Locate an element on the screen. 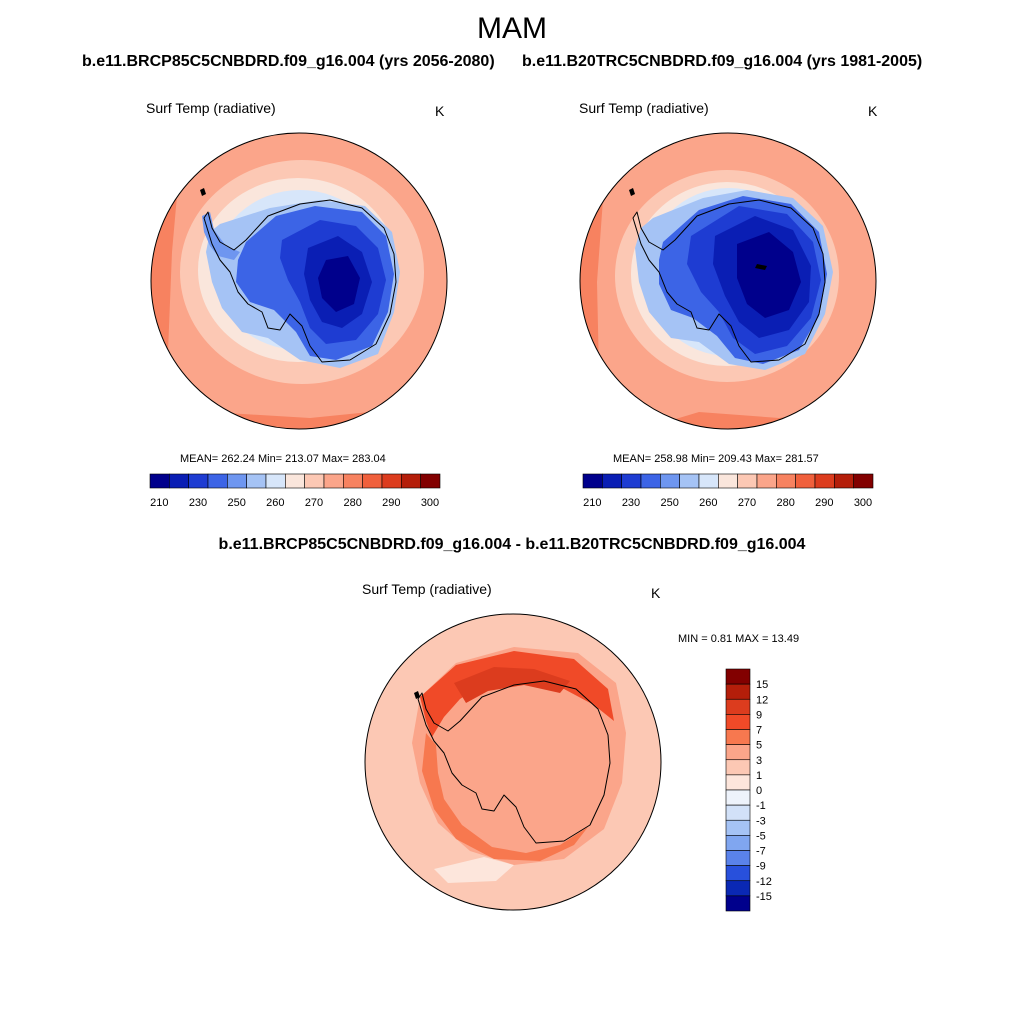 This screenshot has height=1024, width=1024. difference-colorbar-tick-label: -12 is located at coordinates (764, 882).